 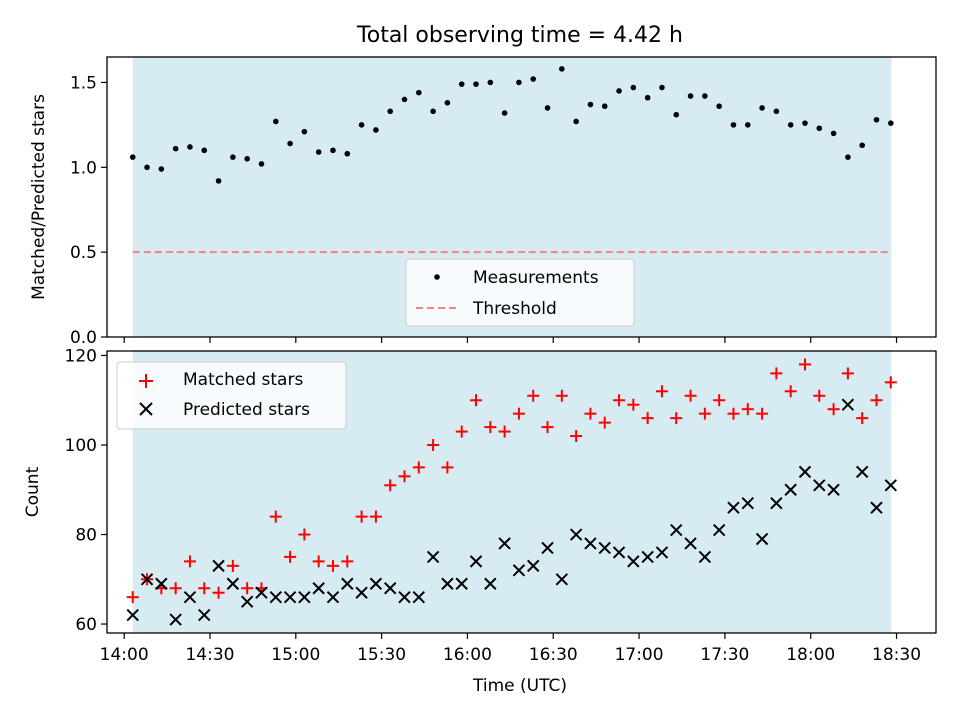 I want to click on bottom-y-axis-label: Count, so click(x=33, y=491).